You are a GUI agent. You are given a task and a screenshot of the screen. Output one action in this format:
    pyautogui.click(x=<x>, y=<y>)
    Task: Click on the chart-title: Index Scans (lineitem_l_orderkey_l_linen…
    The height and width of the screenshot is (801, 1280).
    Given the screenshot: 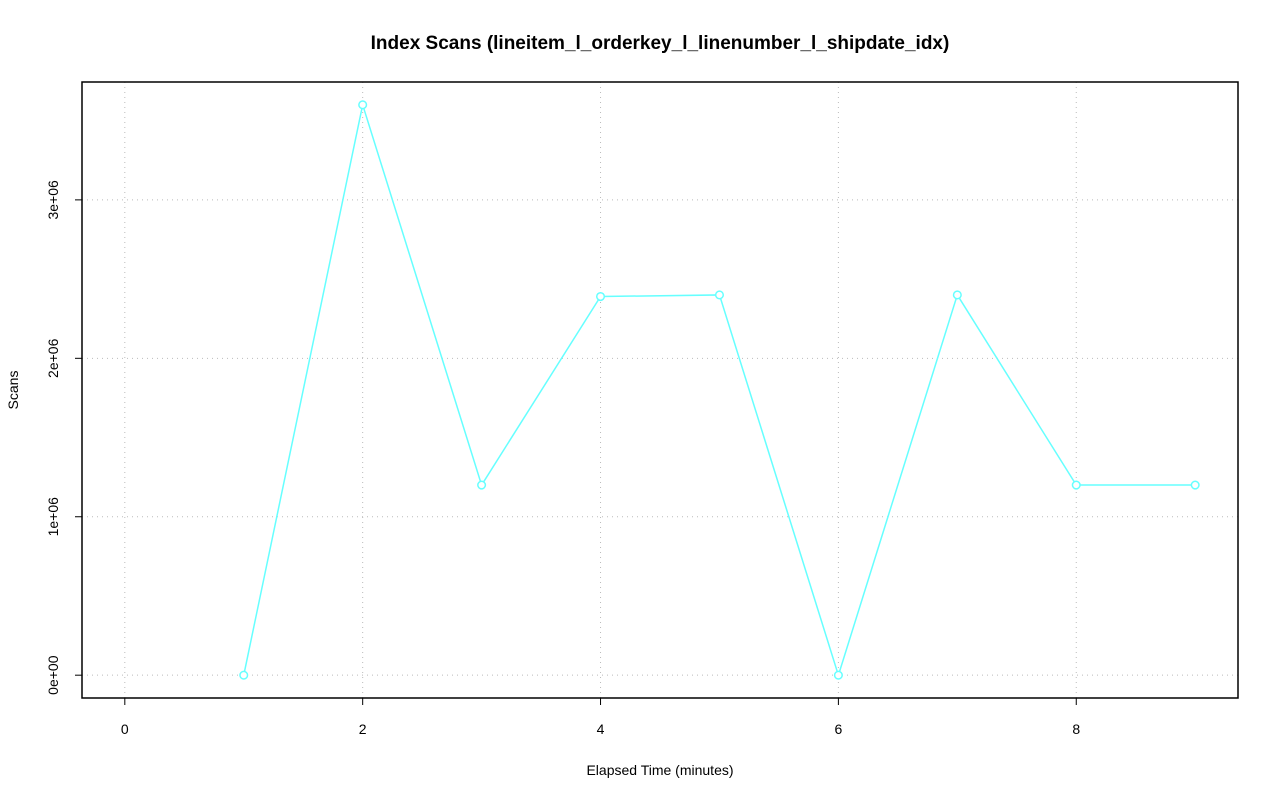 What is the action you would take?
    pyautogui.click(x=660, y=43)
    